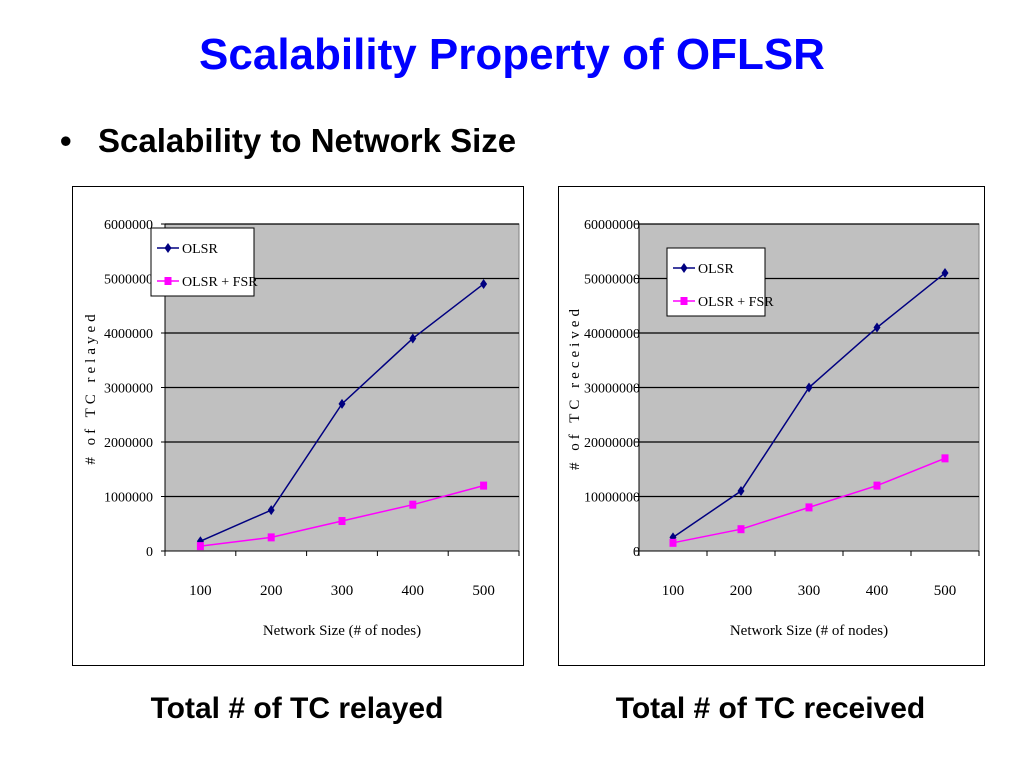  What do you see at coordinates (128, 225) in the screenshot?
I see `y-tick-label: 6000000` at bounding box center [128, 225].